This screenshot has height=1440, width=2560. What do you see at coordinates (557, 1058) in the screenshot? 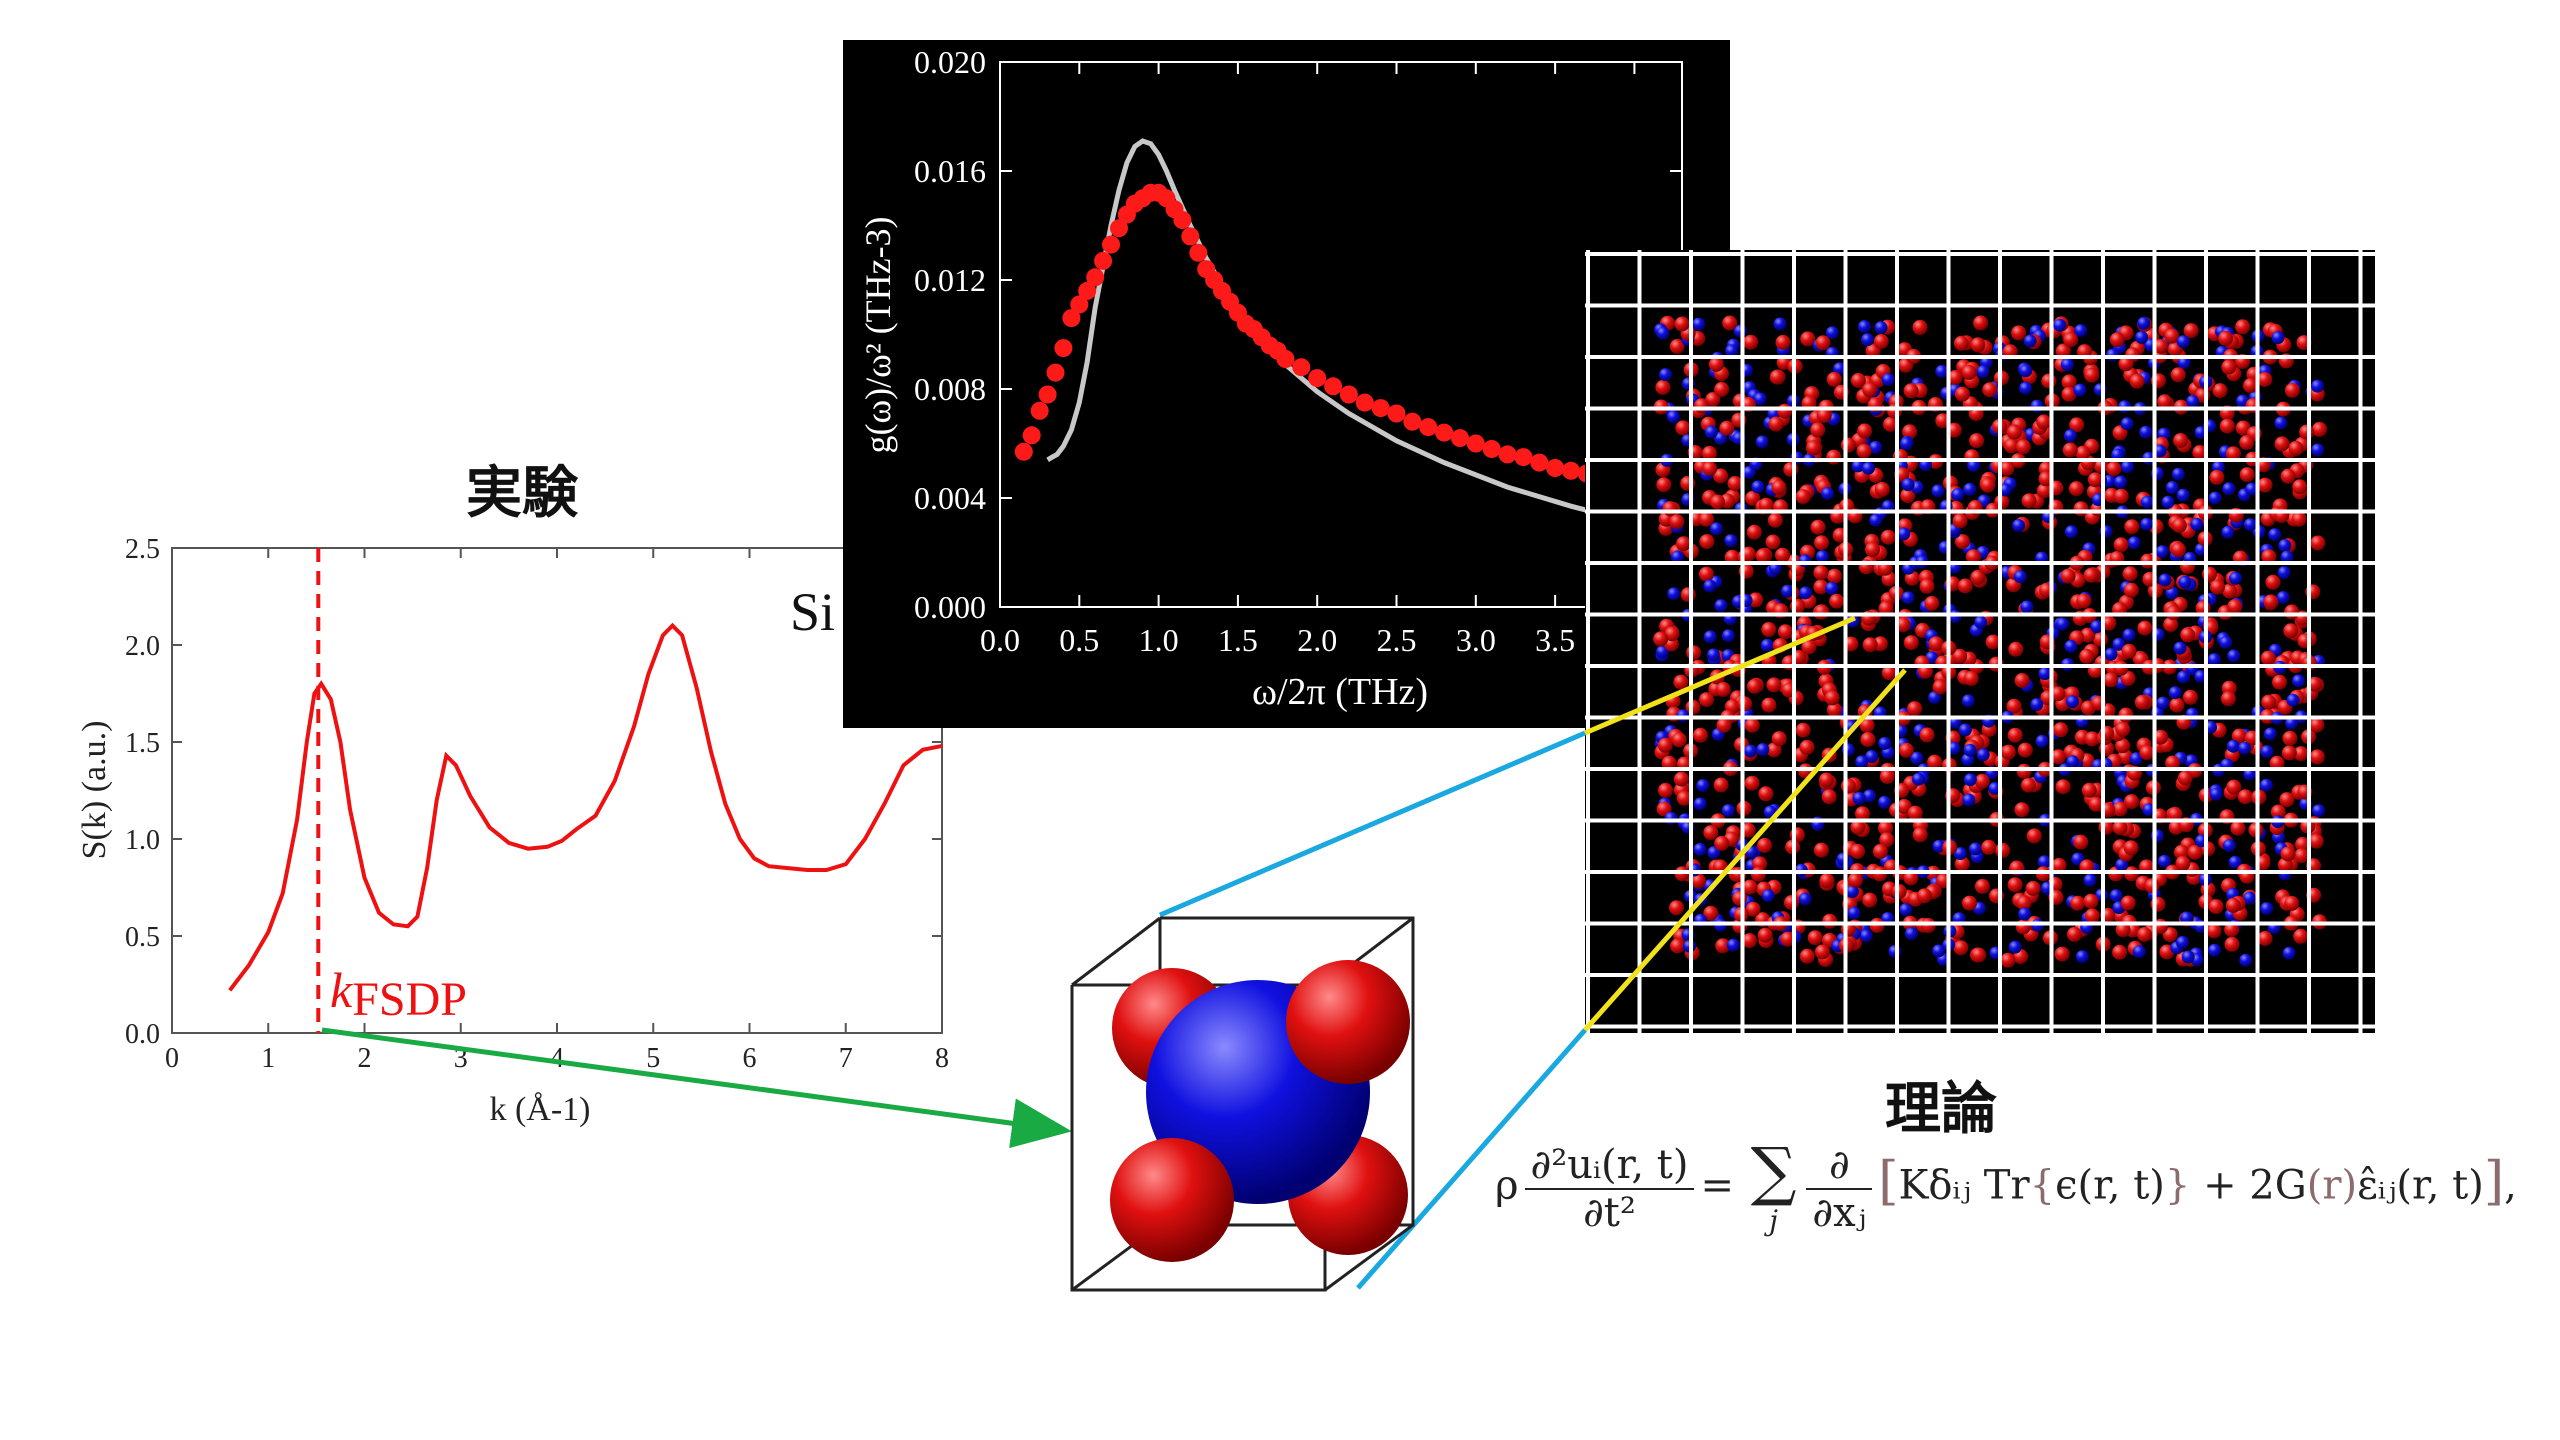
I see `experiment-x-tick-label: 4` at bounding box center [557, 1058].